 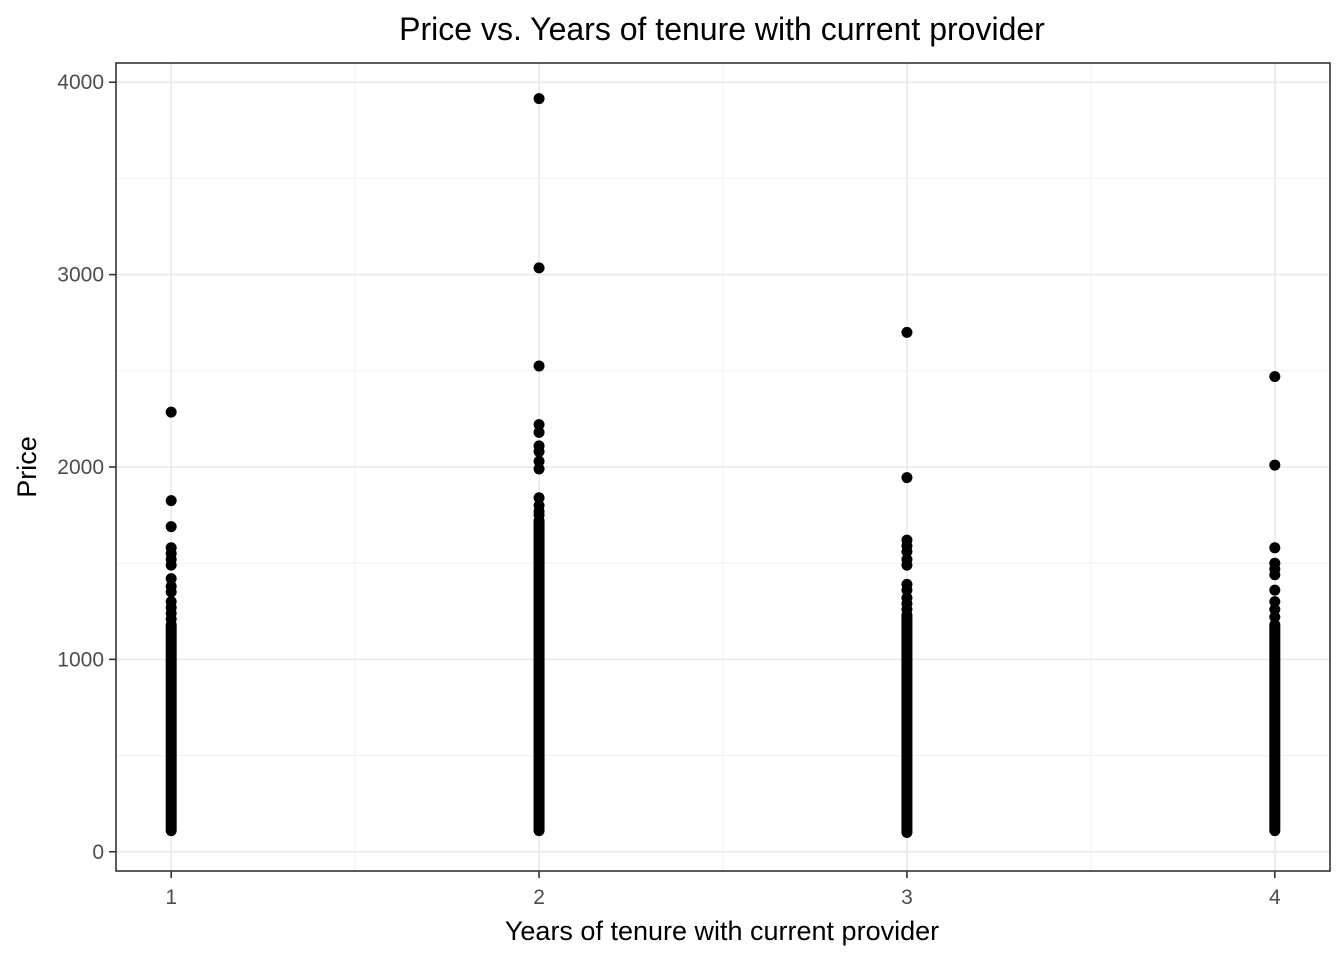 What do you see at coordinates (98, 852) in the screenshot?
I see `y-tick-label-0: 0` at bounding box center [98, 852].